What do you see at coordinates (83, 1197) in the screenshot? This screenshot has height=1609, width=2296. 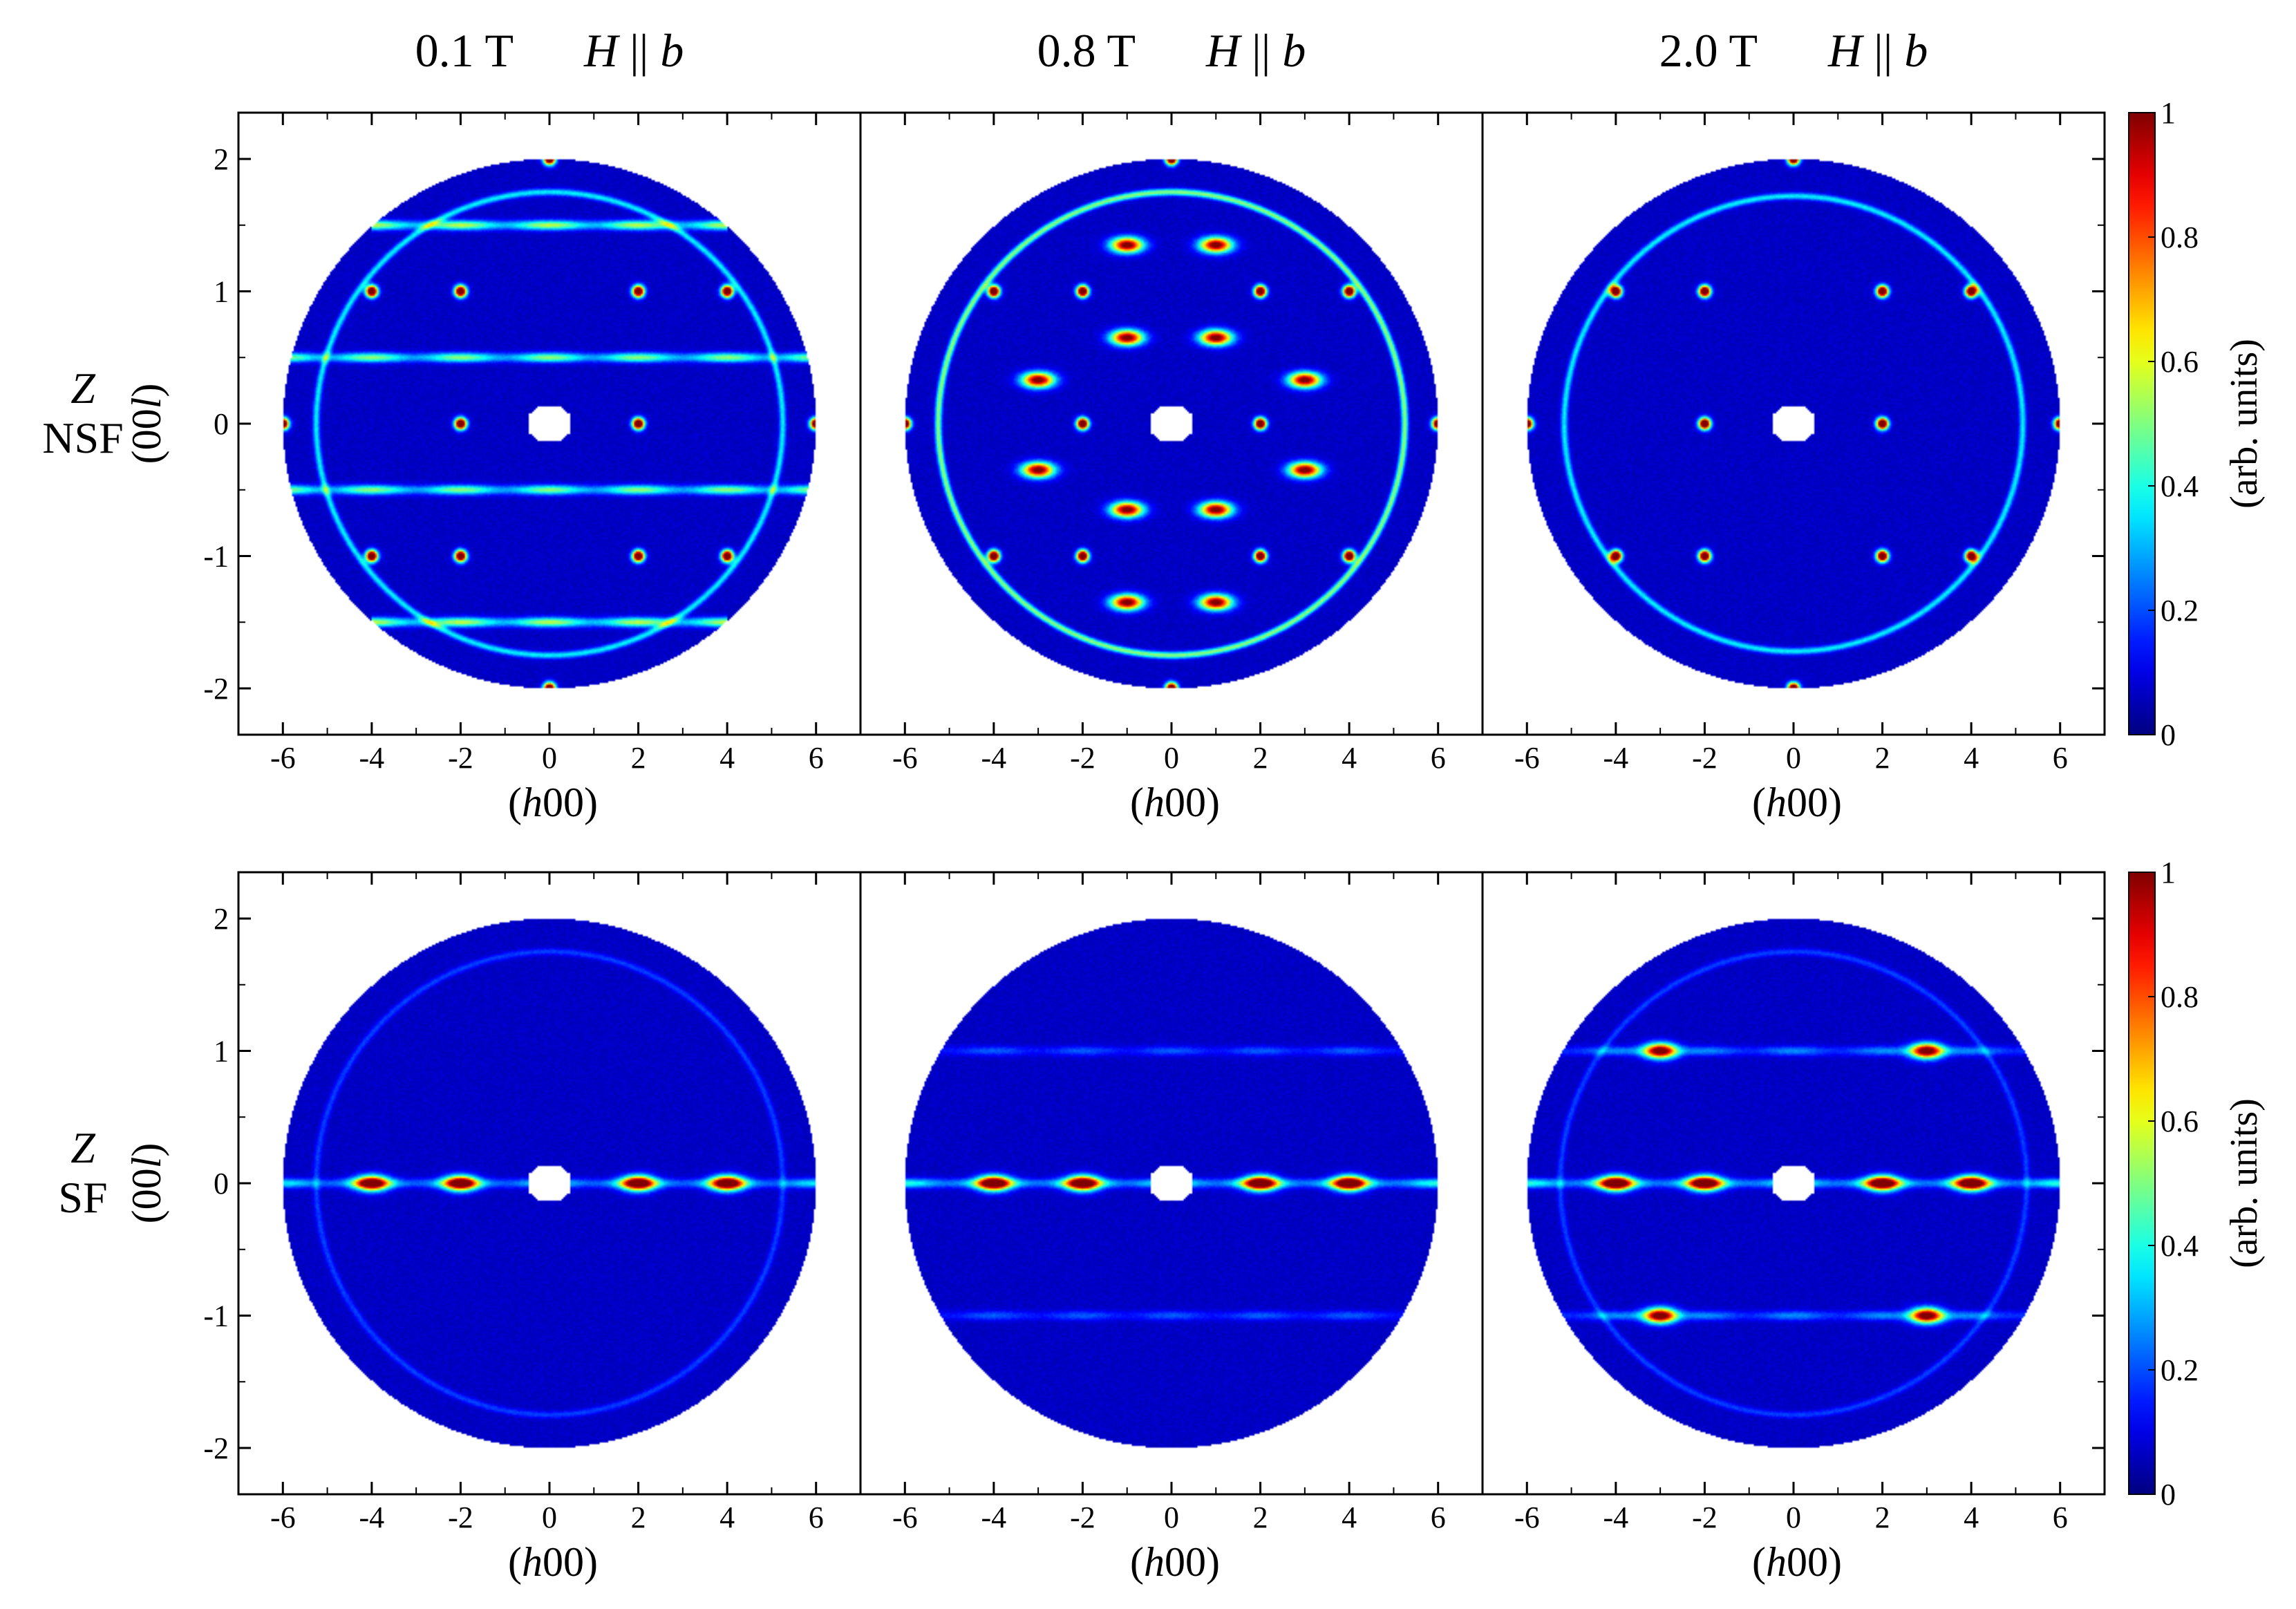 I see `row-label-line2: SF` at bounding box center [83, 1197].